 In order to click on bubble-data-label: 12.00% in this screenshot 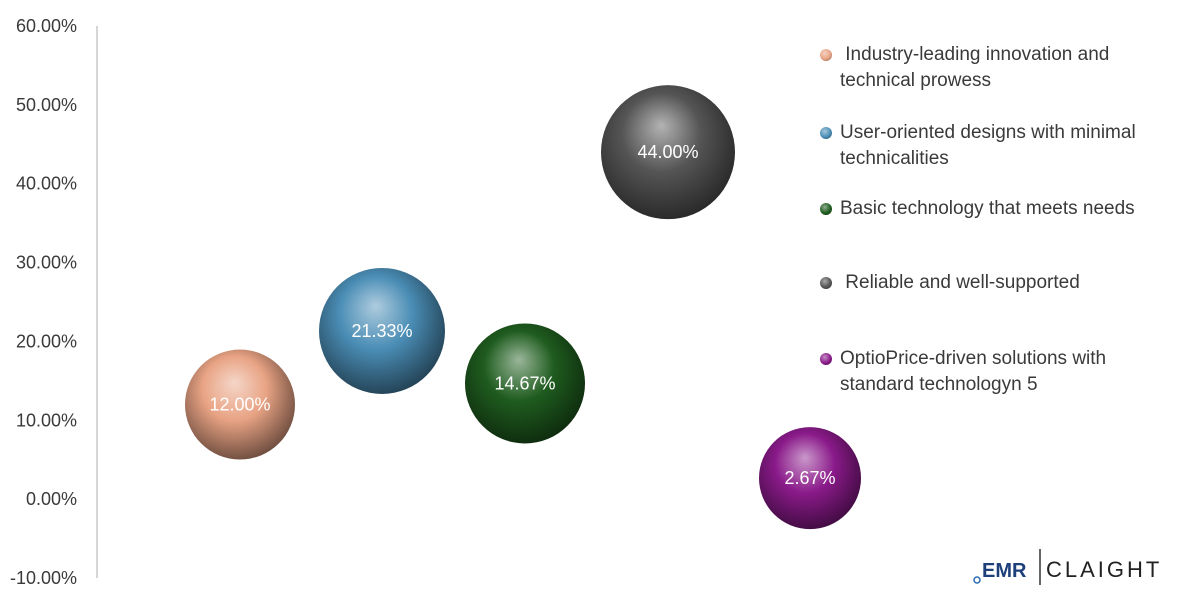, I will do `click(239, 405)`.